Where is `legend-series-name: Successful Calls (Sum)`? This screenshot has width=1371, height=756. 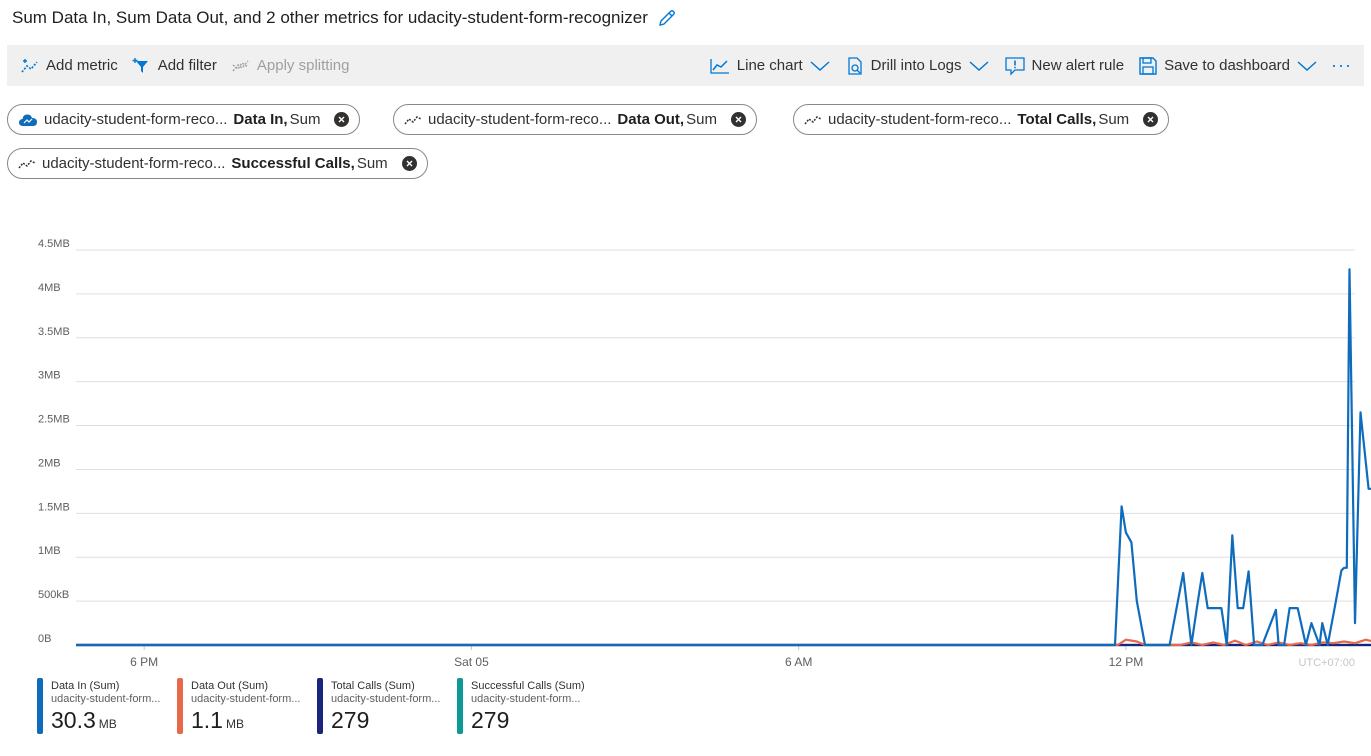
legend-series-name: Successful Calls (Sum) is located at coordinates (528, 686).